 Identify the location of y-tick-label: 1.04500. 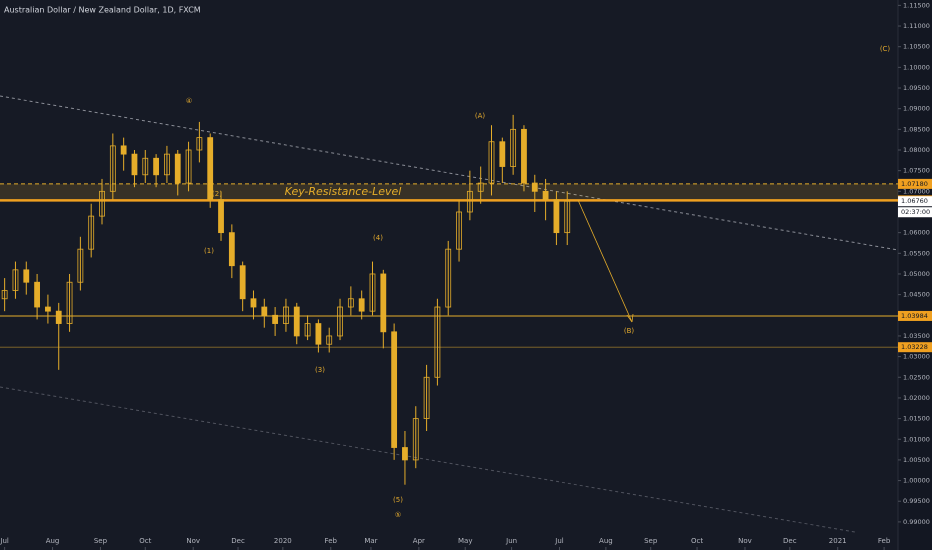
(916, 295).